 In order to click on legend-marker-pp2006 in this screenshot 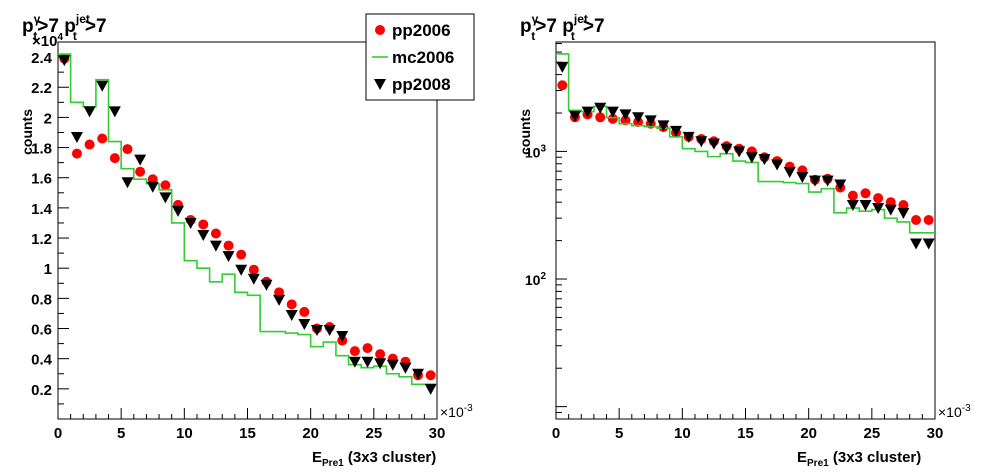, I will do `click(380, 30)`.